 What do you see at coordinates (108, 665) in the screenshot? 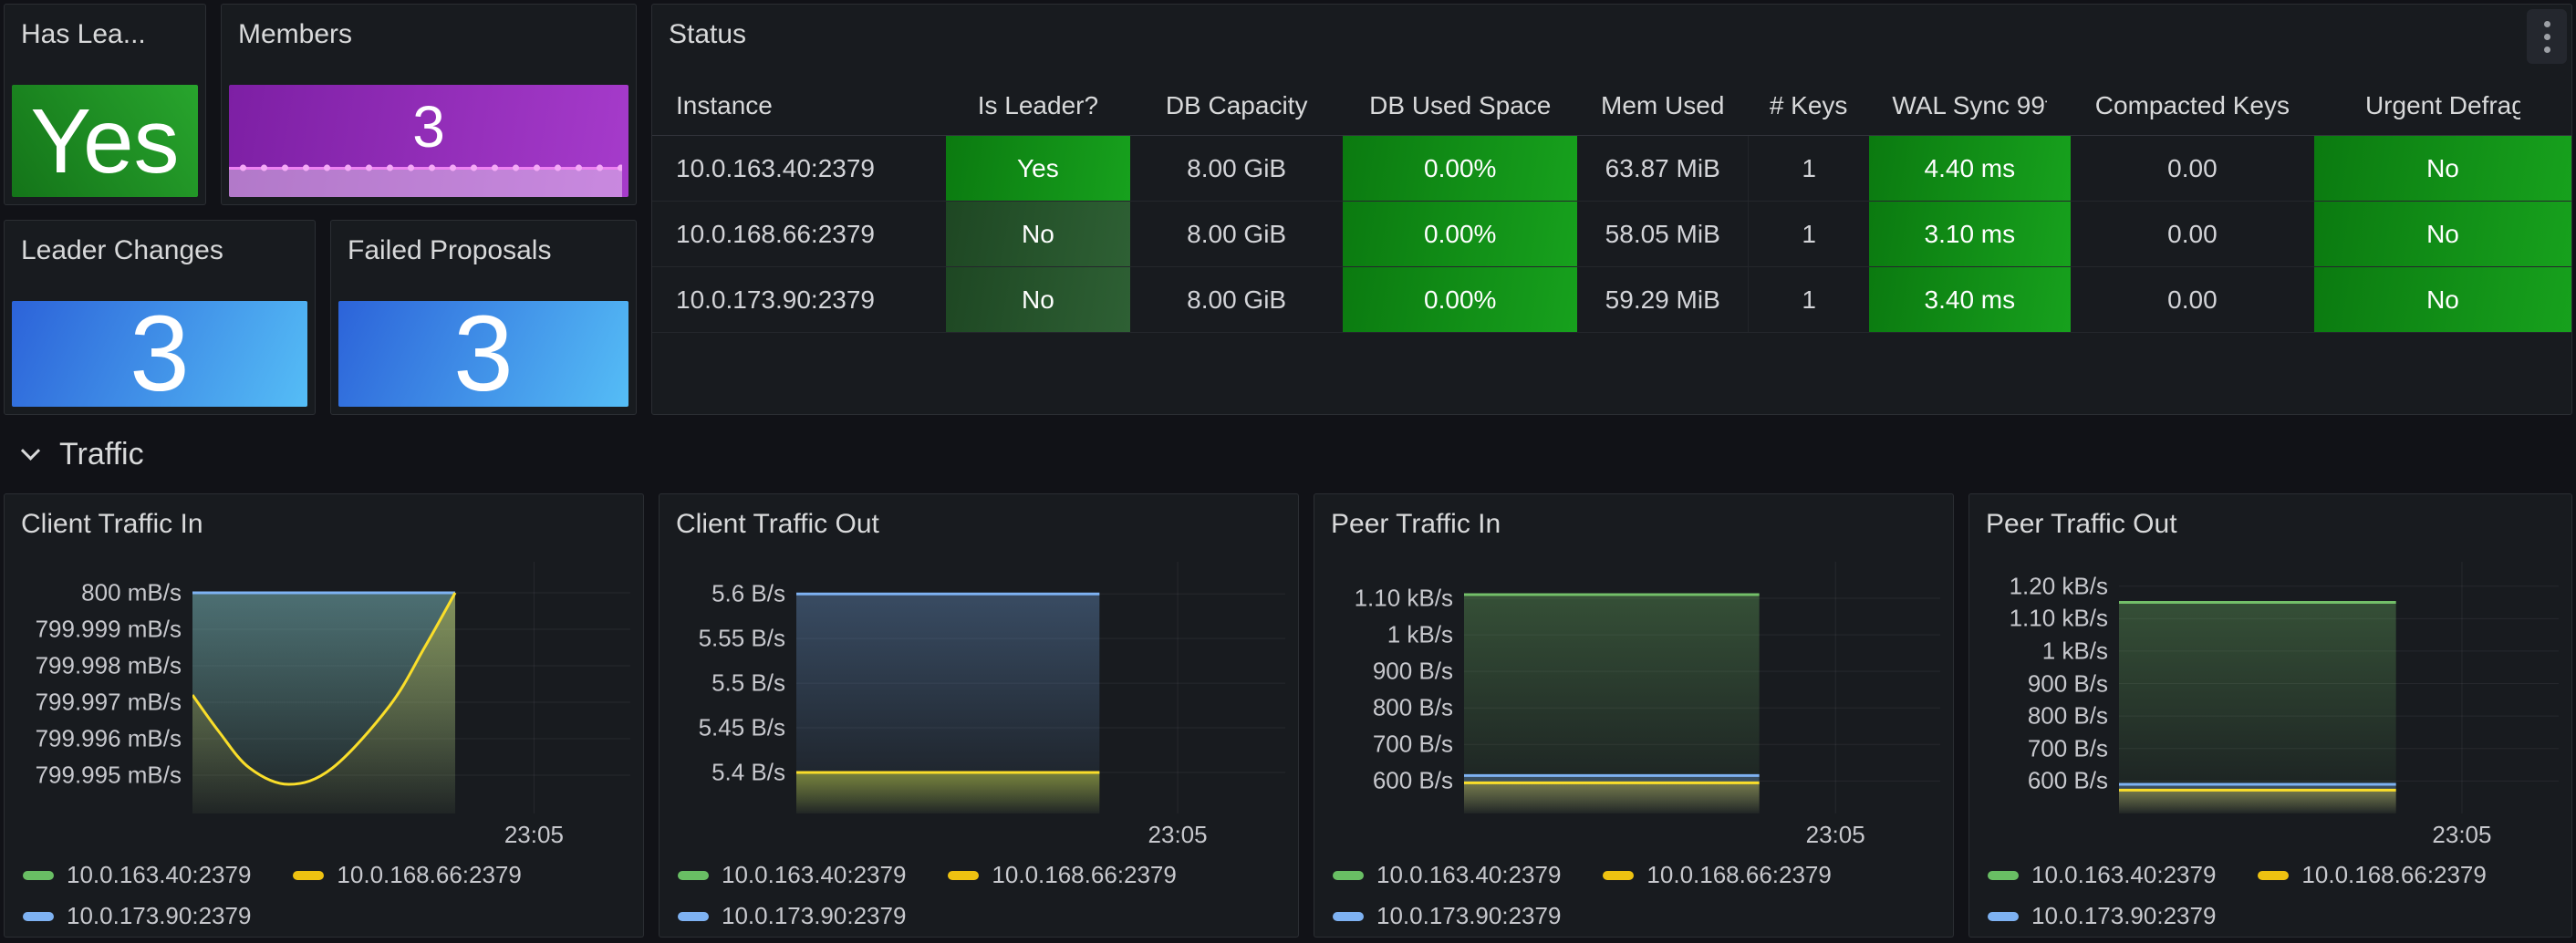
I see `y-tick-label: 799.998 mB/s` at bounding box center [108, 665].